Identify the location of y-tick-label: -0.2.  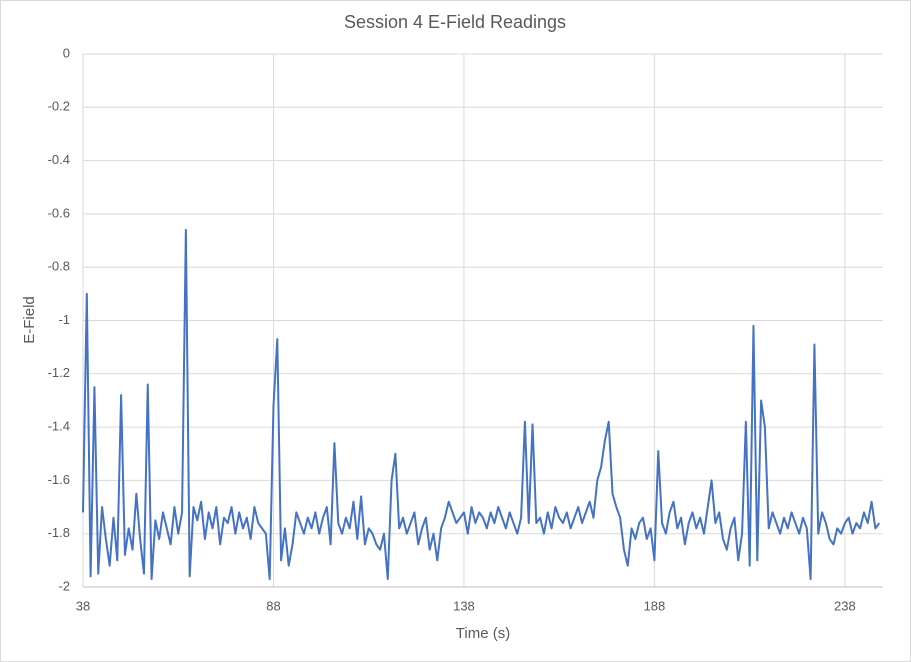
(59, 106).